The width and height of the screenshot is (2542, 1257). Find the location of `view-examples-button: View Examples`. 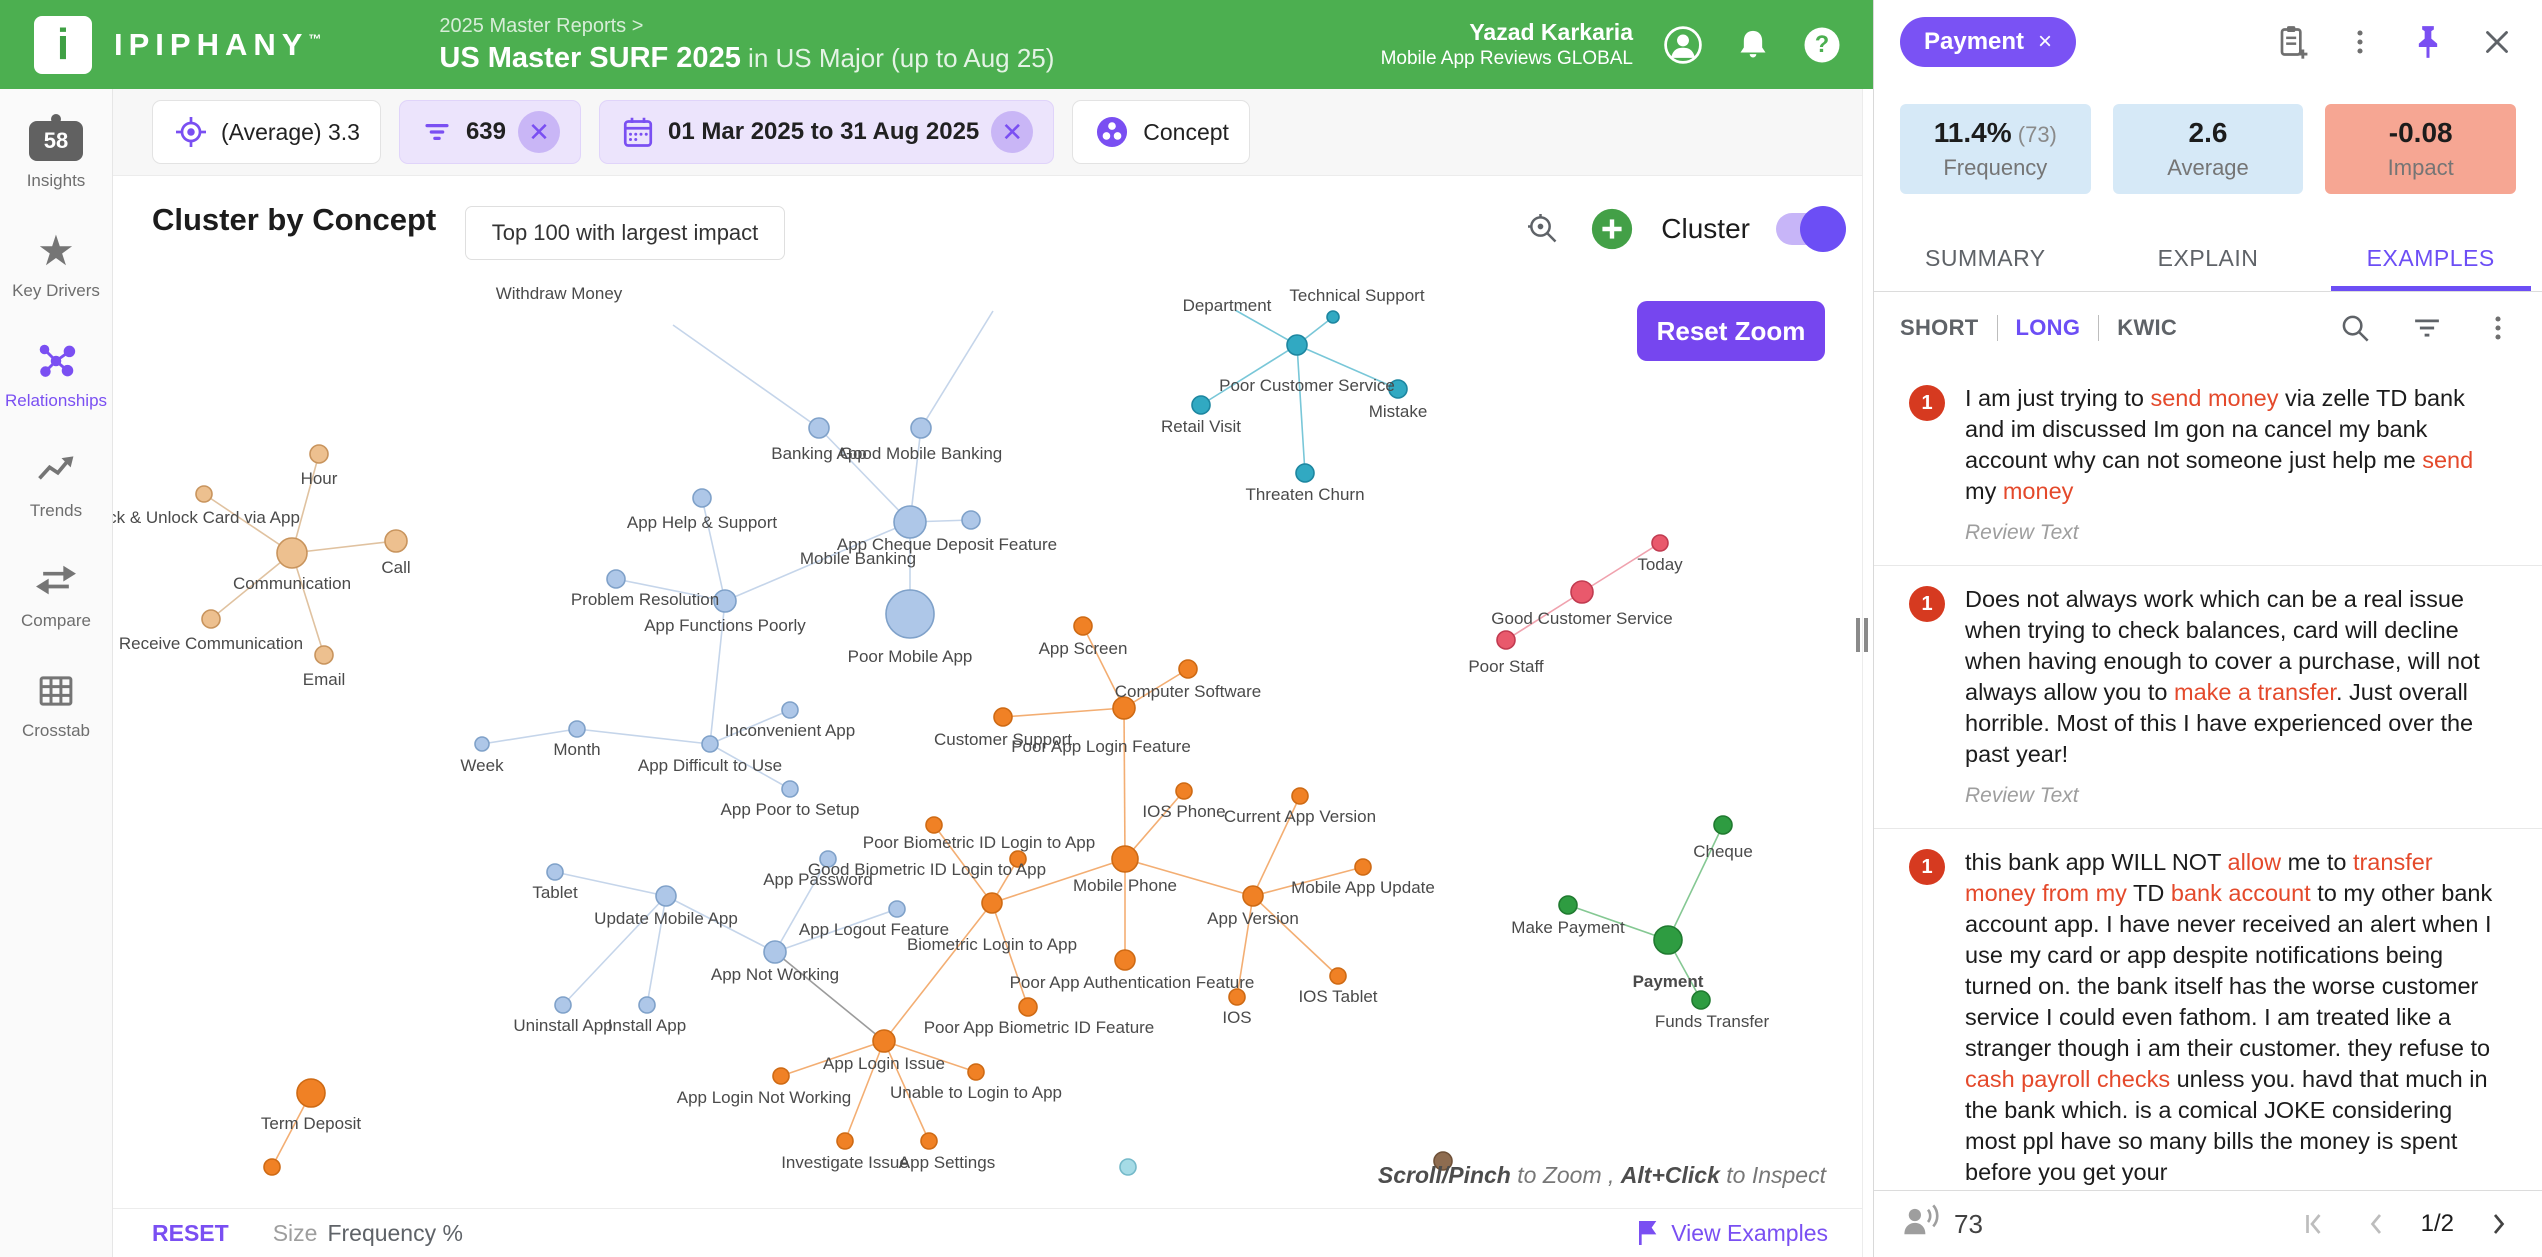

view-examples-button: View Examples is located at coordinates (1729, 1233).